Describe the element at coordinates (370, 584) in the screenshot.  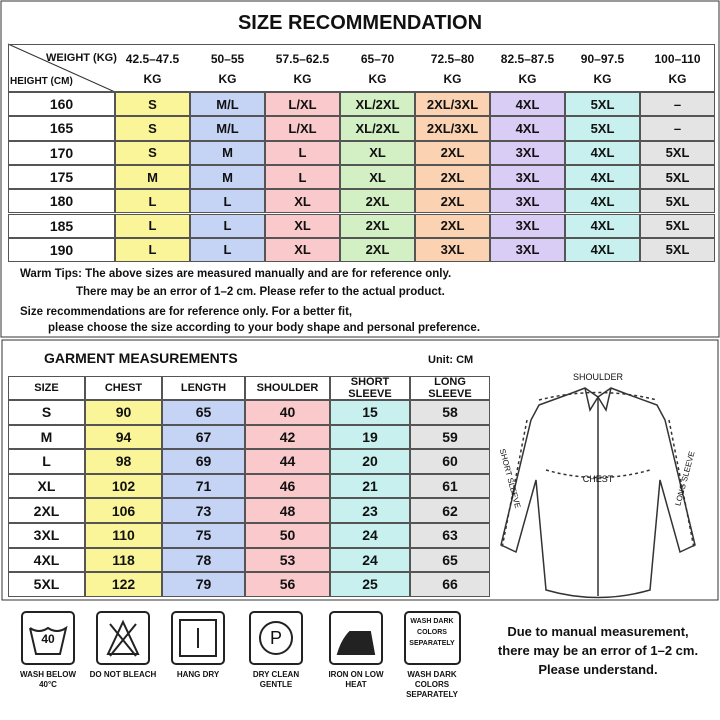
I see `measure-cell: 25` at that location.